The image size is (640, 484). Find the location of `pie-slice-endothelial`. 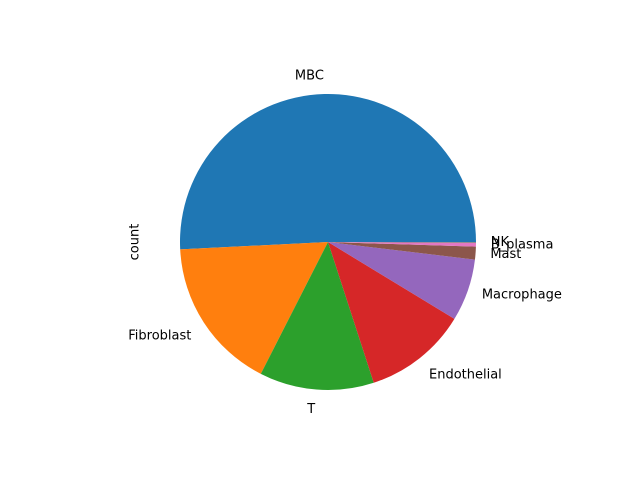

pie-slice-endothelial is located at coordinates (391, 312).